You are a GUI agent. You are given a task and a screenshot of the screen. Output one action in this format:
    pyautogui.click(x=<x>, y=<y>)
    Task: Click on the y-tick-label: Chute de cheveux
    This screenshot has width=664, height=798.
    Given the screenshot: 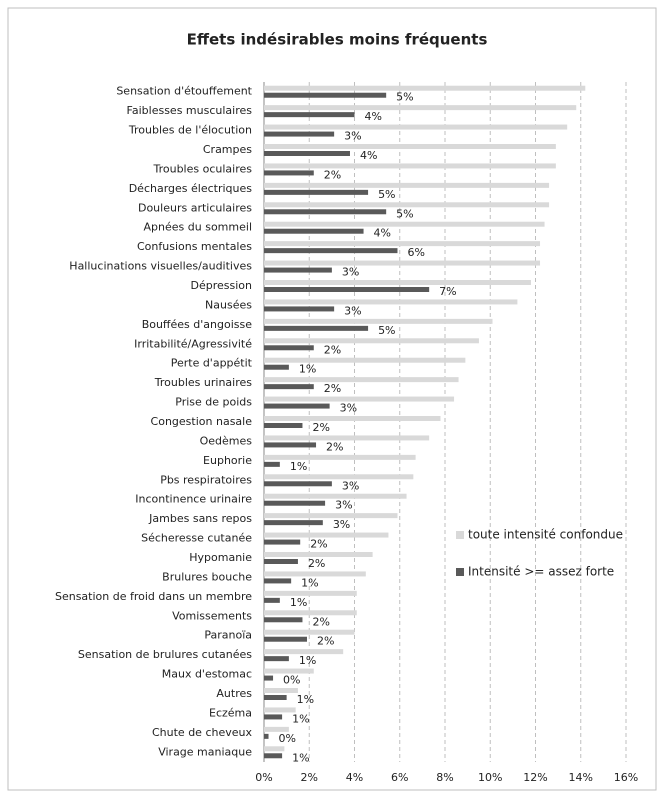 What is the action you would take?
    pyautogui.click(x=202, y=732)
    